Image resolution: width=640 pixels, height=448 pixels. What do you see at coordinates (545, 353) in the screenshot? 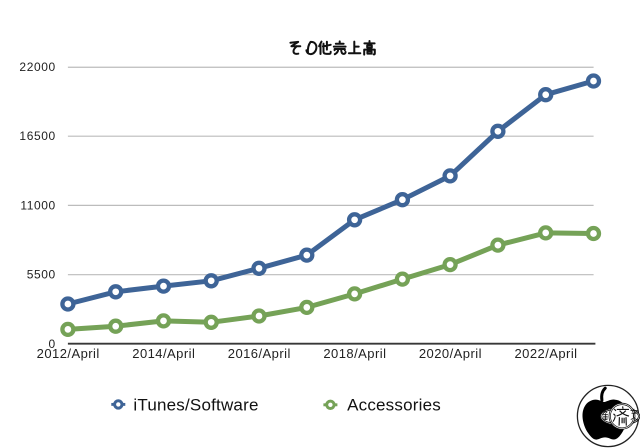
I see `svg-text: 2022/April` at bounding box center [545, 353].